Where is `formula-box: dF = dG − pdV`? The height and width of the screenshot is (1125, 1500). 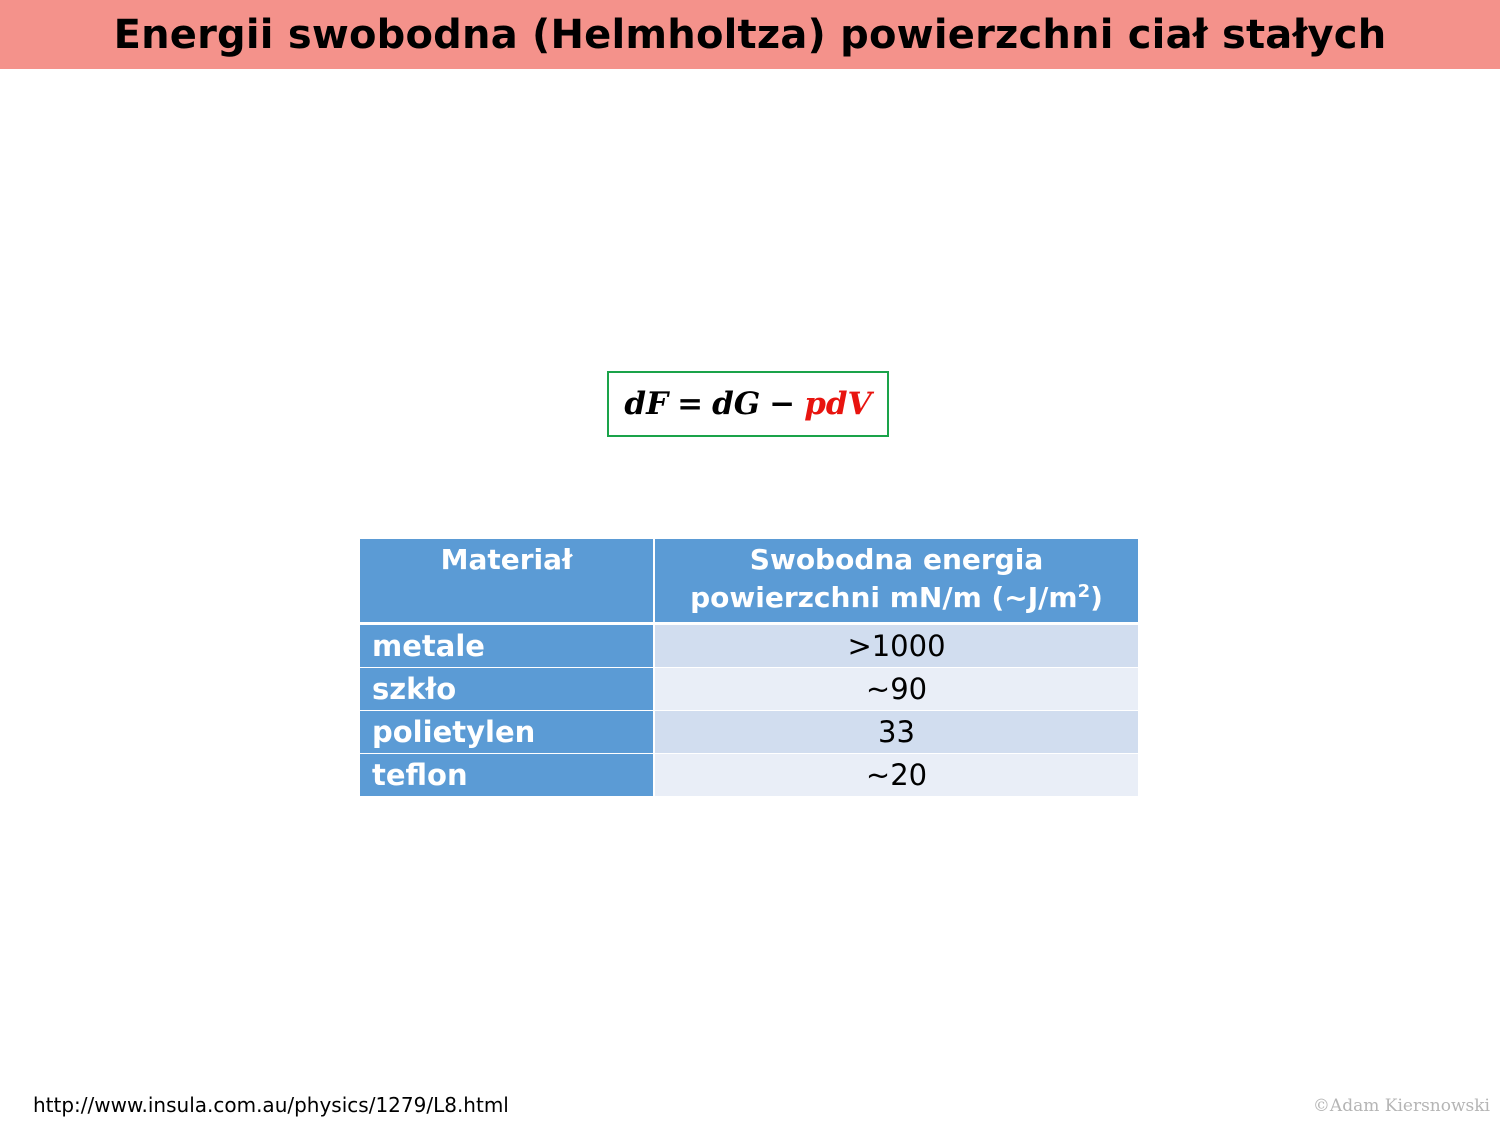
formula-box: dF = dG − pdV is located at coordinates (748, 404).